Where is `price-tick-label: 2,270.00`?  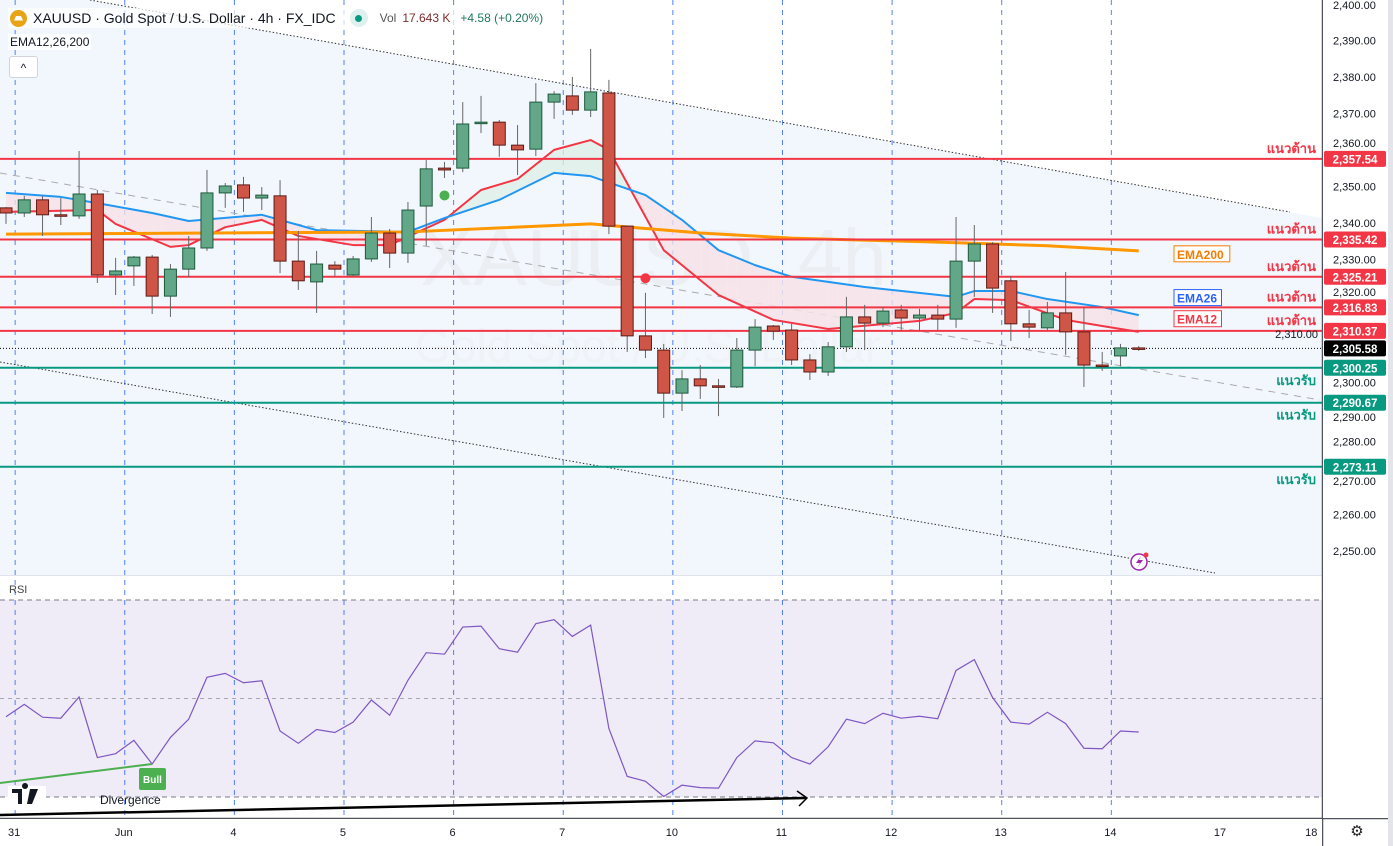 price-tick-label: 2,270.00 is located at coordinates (1354, 482).